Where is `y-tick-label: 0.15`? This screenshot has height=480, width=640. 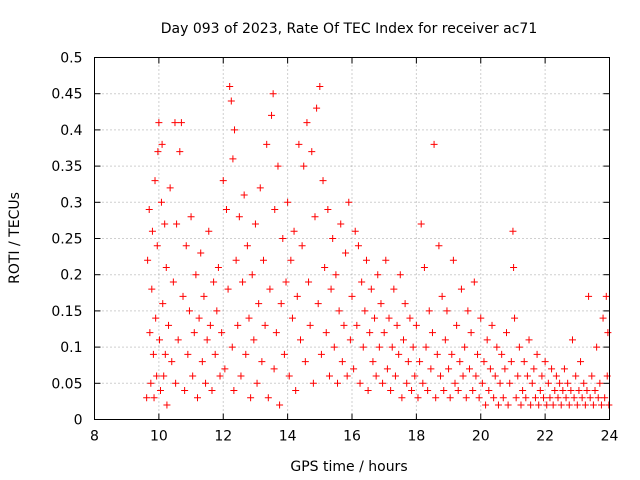 y-tick-label: 0.15 is located at coordinates (66, 312).